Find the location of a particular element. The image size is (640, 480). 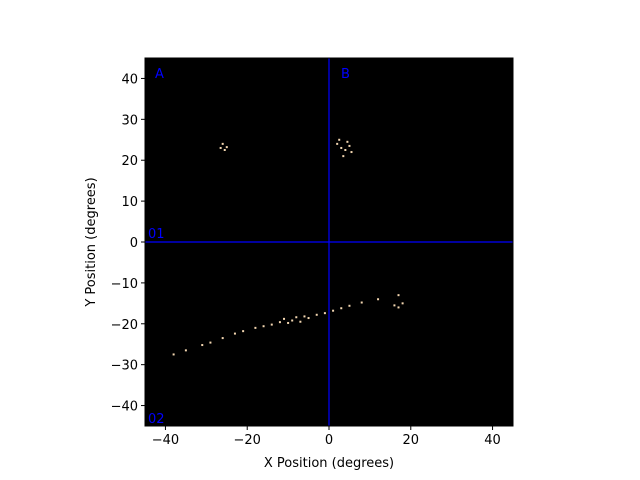

x-tick-label: 40 is located at coordinates (492, 440).